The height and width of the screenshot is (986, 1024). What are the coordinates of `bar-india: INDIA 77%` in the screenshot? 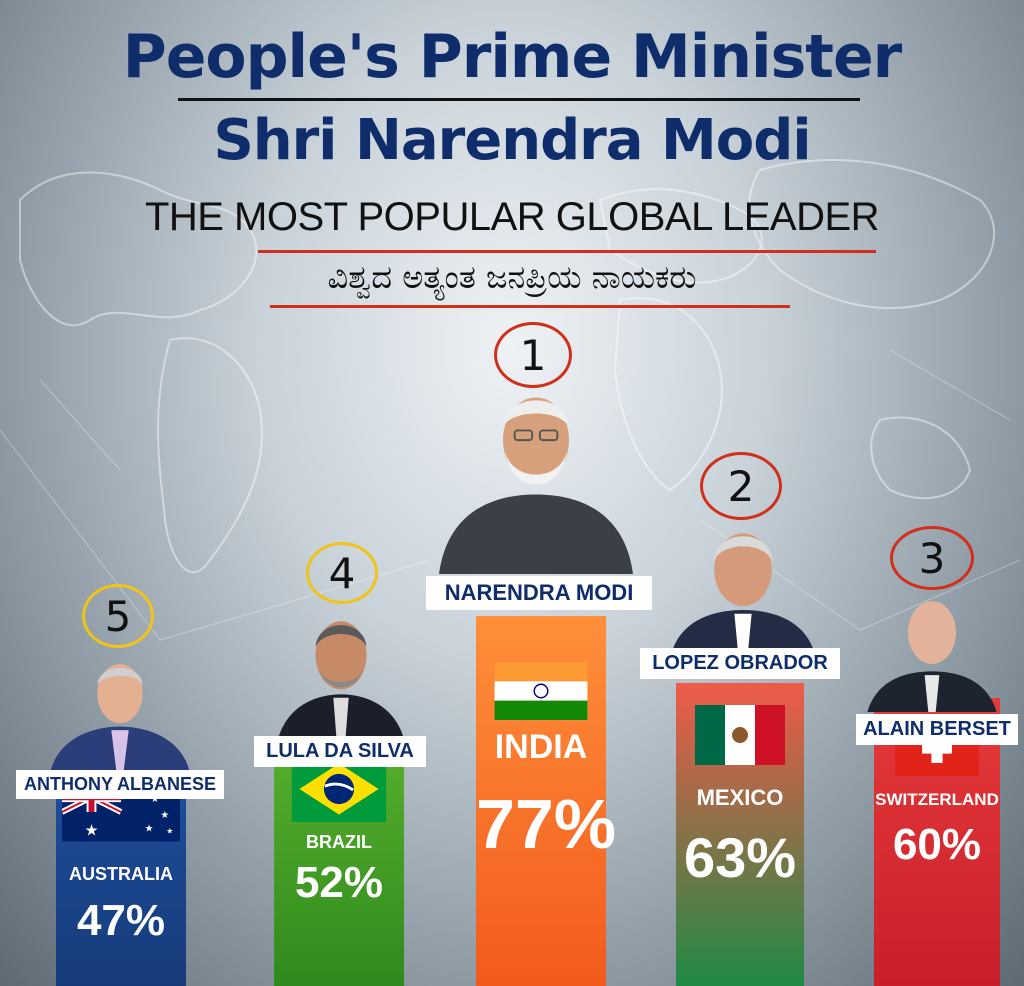 It's located at (546, 801).